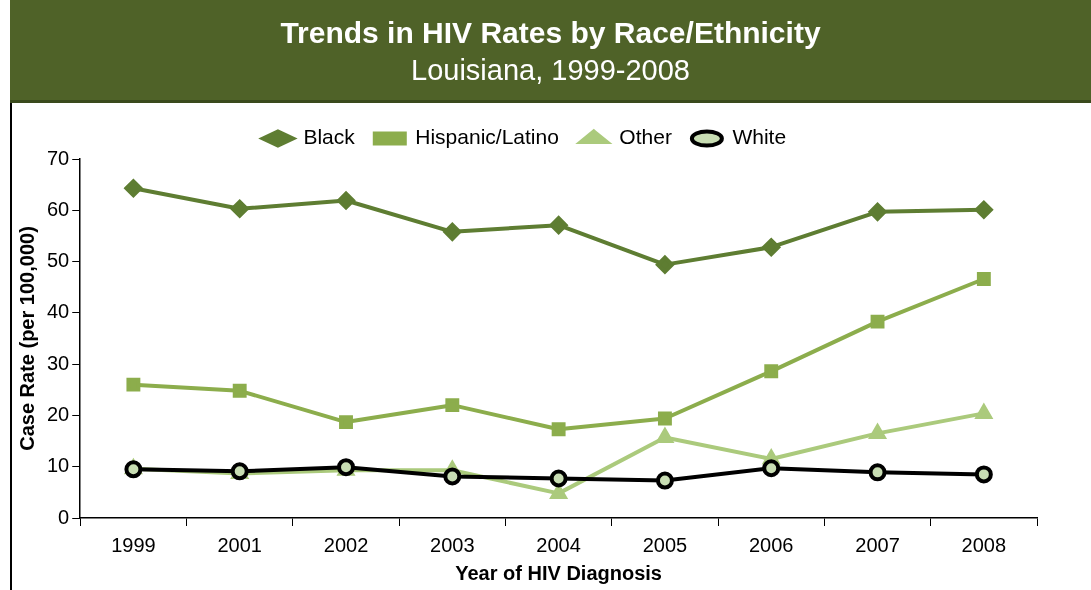  What do you see at coordinates (771, 544) in the screenshot?
I see `x-tick-label: 2006` at bounding box center [771, 544].